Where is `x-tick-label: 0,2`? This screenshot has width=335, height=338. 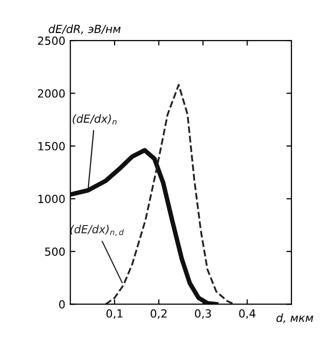
x-tick-label: 0,2 is located at coordinates (158, 314).